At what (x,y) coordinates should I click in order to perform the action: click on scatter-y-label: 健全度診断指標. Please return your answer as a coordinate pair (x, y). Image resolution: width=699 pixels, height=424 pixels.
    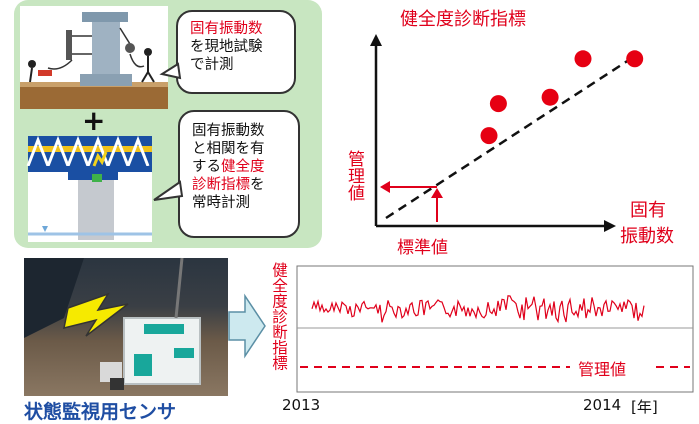
    Looking at the image, I should click on (463, 19).